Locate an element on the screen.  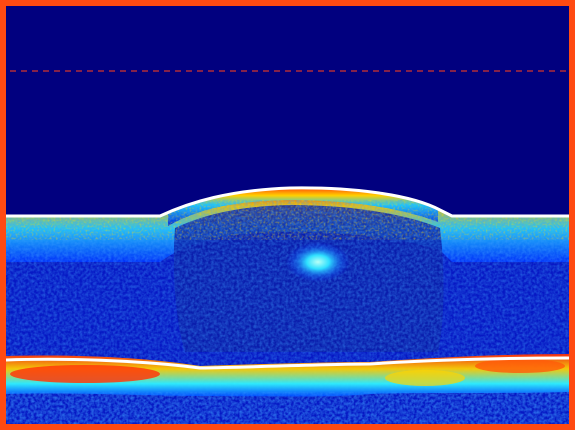
bottom-hot-segment-right is located at coordinates (520, 366).